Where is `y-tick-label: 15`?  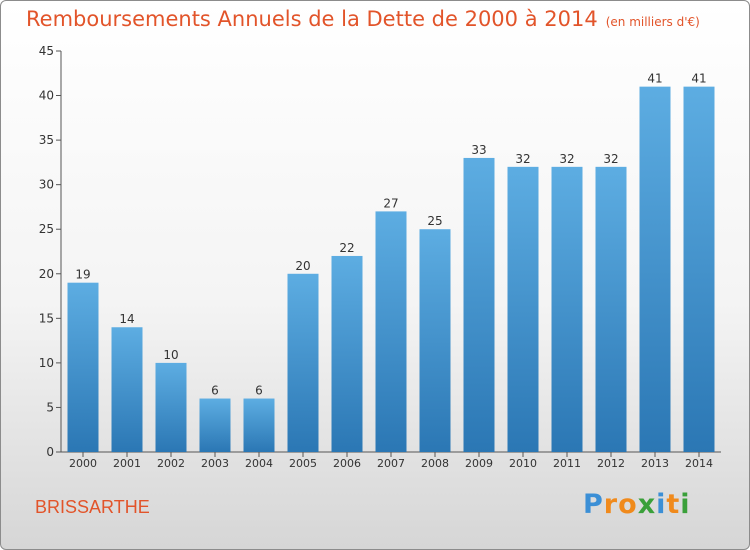 y-tick-label: 15 is located at coordinates (46, 318).